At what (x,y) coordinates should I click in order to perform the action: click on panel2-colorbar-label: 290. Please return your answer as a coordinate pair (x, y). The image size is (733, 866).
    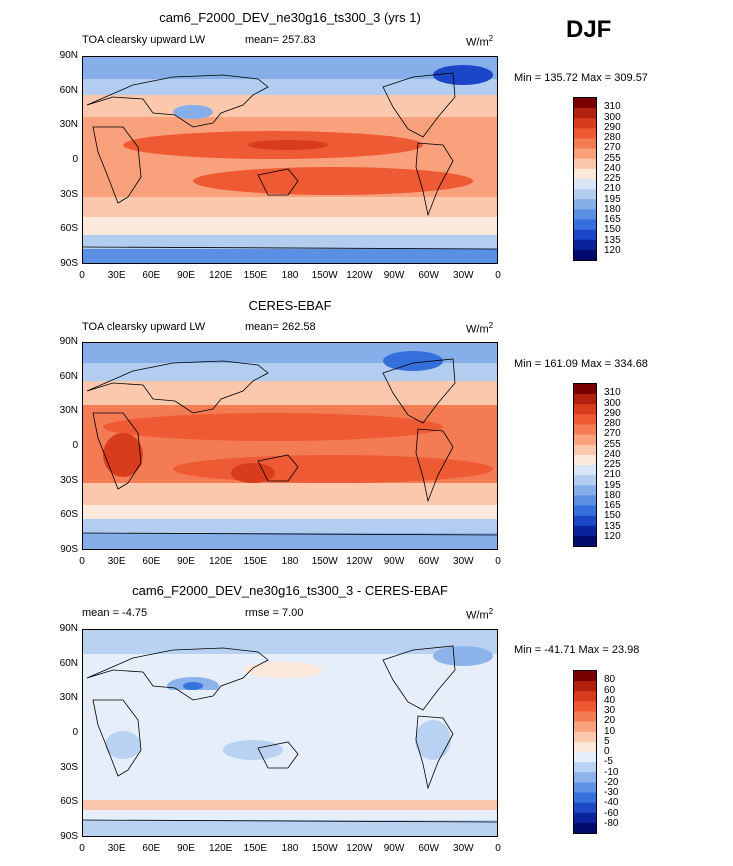
    Looking at the image, I should click on (612, 413).